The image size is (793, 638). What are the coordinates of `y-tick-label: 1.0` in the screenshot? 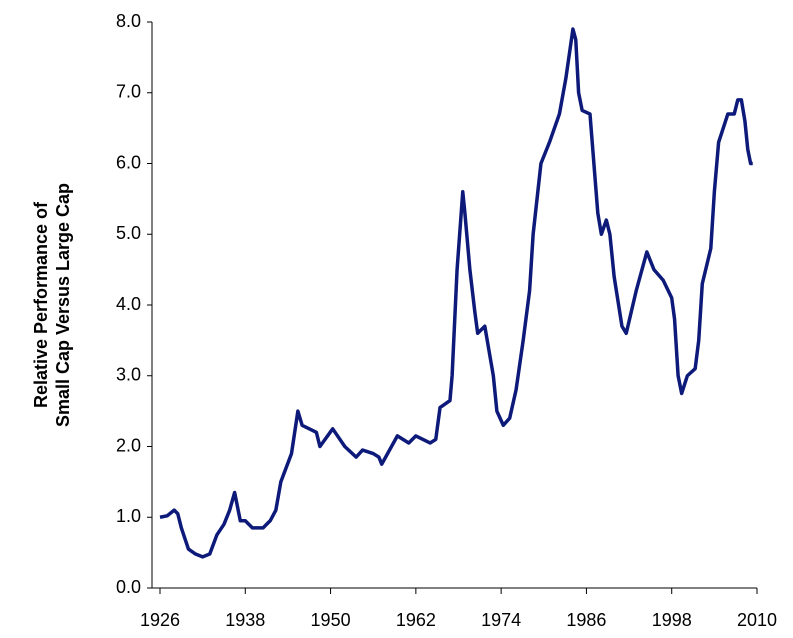 It's located at (128, 516).